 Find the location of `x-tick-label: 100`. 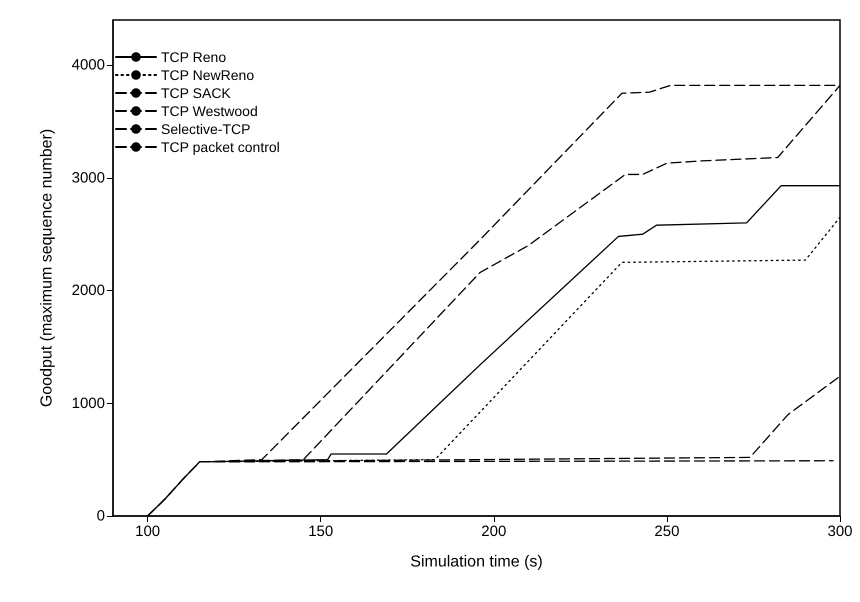

x-tick-label: 100 is located at coordinates (147, 531).